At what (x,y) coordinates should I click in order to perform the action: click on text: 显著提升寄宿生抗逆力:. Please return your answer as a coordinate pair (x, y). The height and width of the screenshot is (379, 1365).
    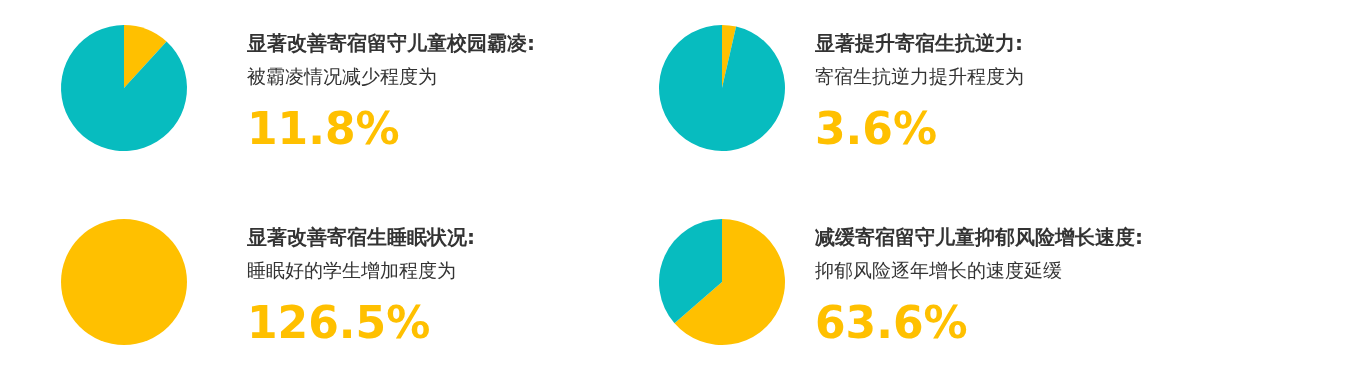
    Looking at the image, I should click on (918, 43).